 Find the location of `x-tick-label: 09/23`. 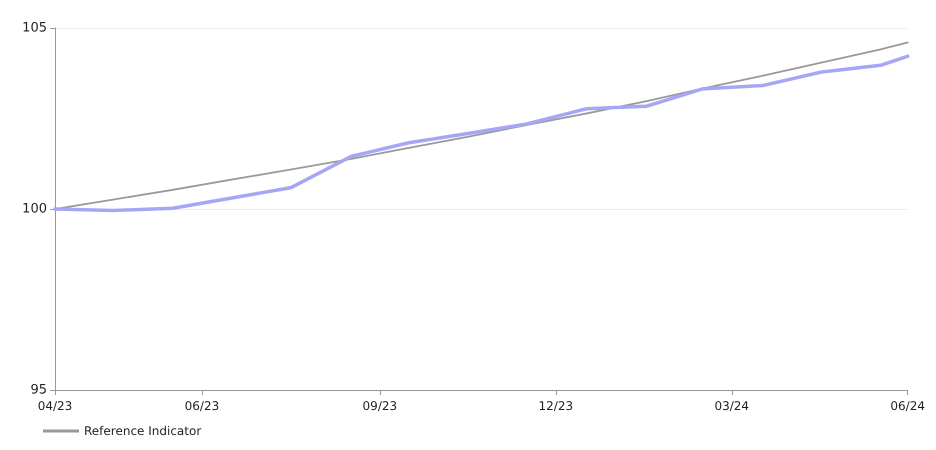

x-tick-label: 09/23 is located at coordinates (380, 406).